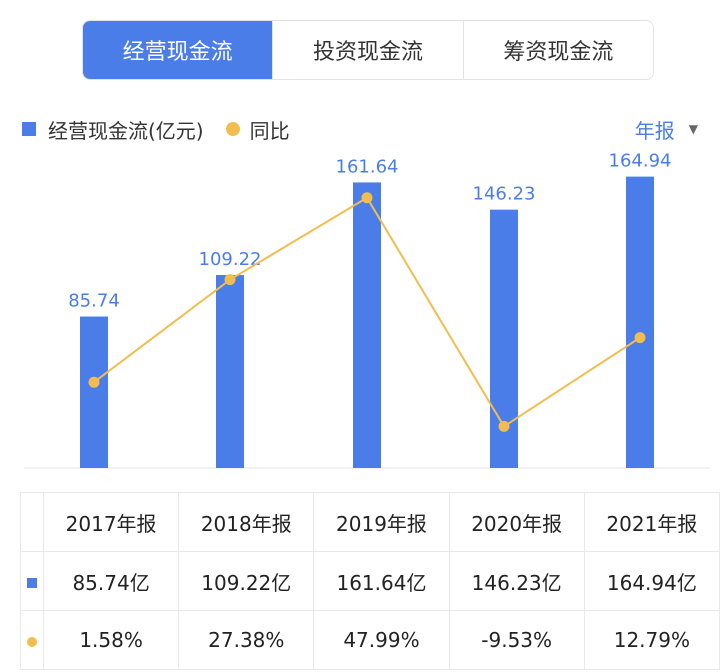  I want to click on table-growth-cell: 1.58%, so click(111, 640).